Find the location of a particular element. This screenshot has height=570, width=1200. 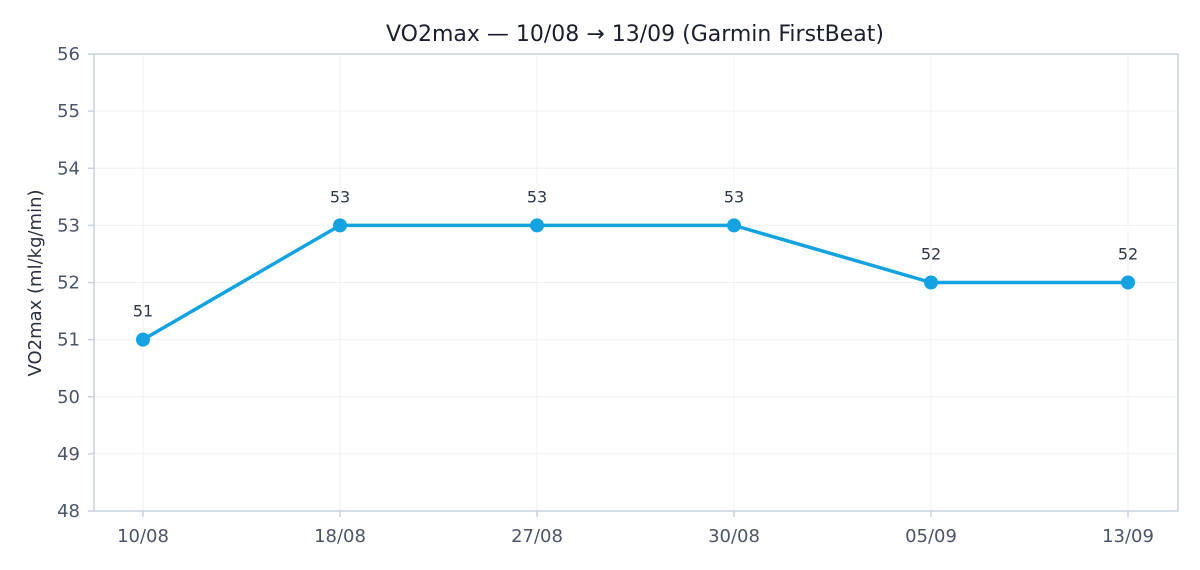

x-tick-label: 18/08 is located at coordinates (340, 536).